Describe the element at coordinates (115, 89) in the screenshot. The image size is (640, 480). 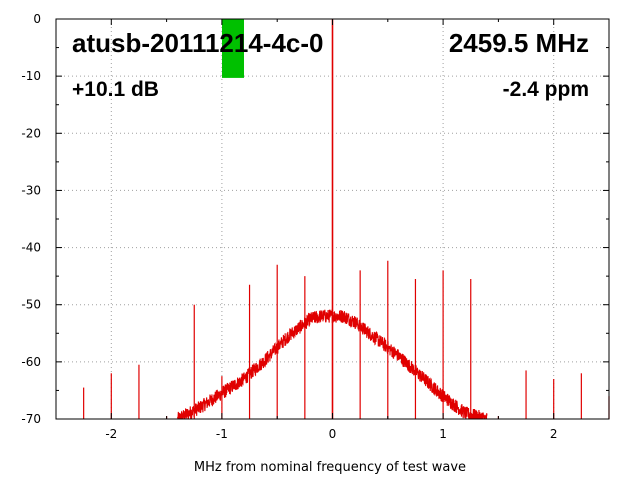
I see `gain-label: +10.1 dB` at that location.